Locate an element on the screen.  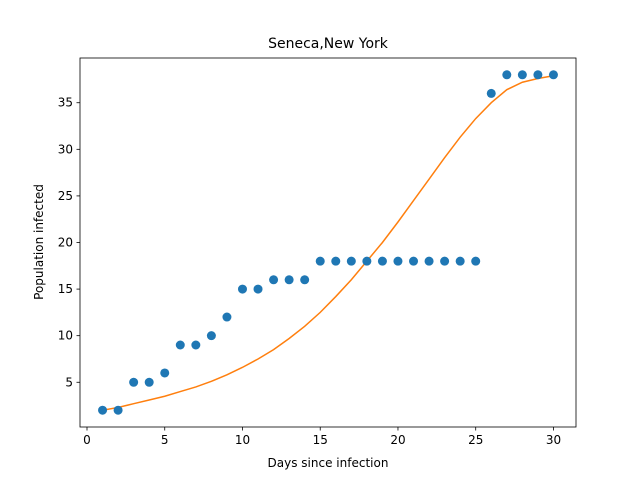
y-tick-label: 20 is located at coordinates (65, 243).